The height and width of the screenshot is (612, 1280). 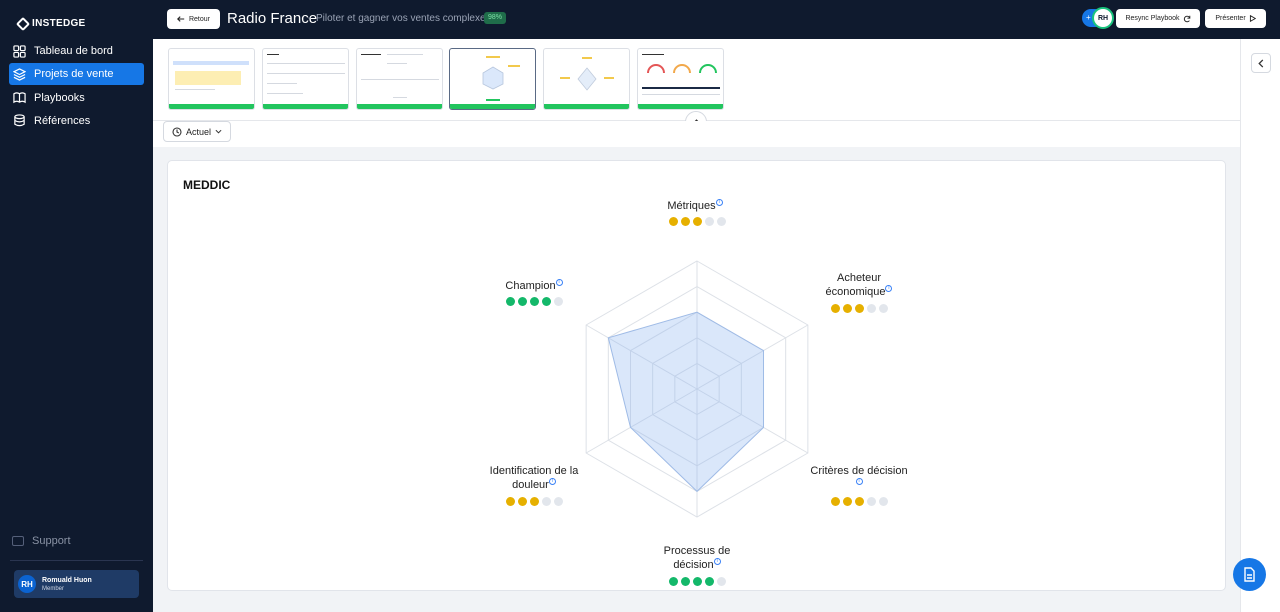 I want to click on resync-playbook-button: Resync Playbook, so click(x=1158, y=18).